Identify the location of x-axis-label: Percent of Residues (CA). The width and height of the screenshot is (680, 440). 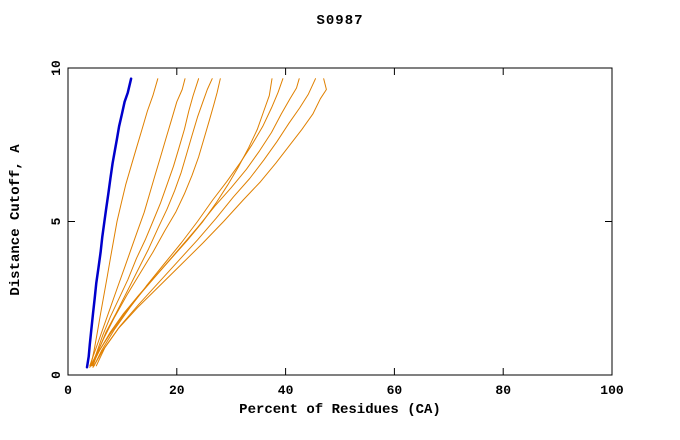
(340, 410).